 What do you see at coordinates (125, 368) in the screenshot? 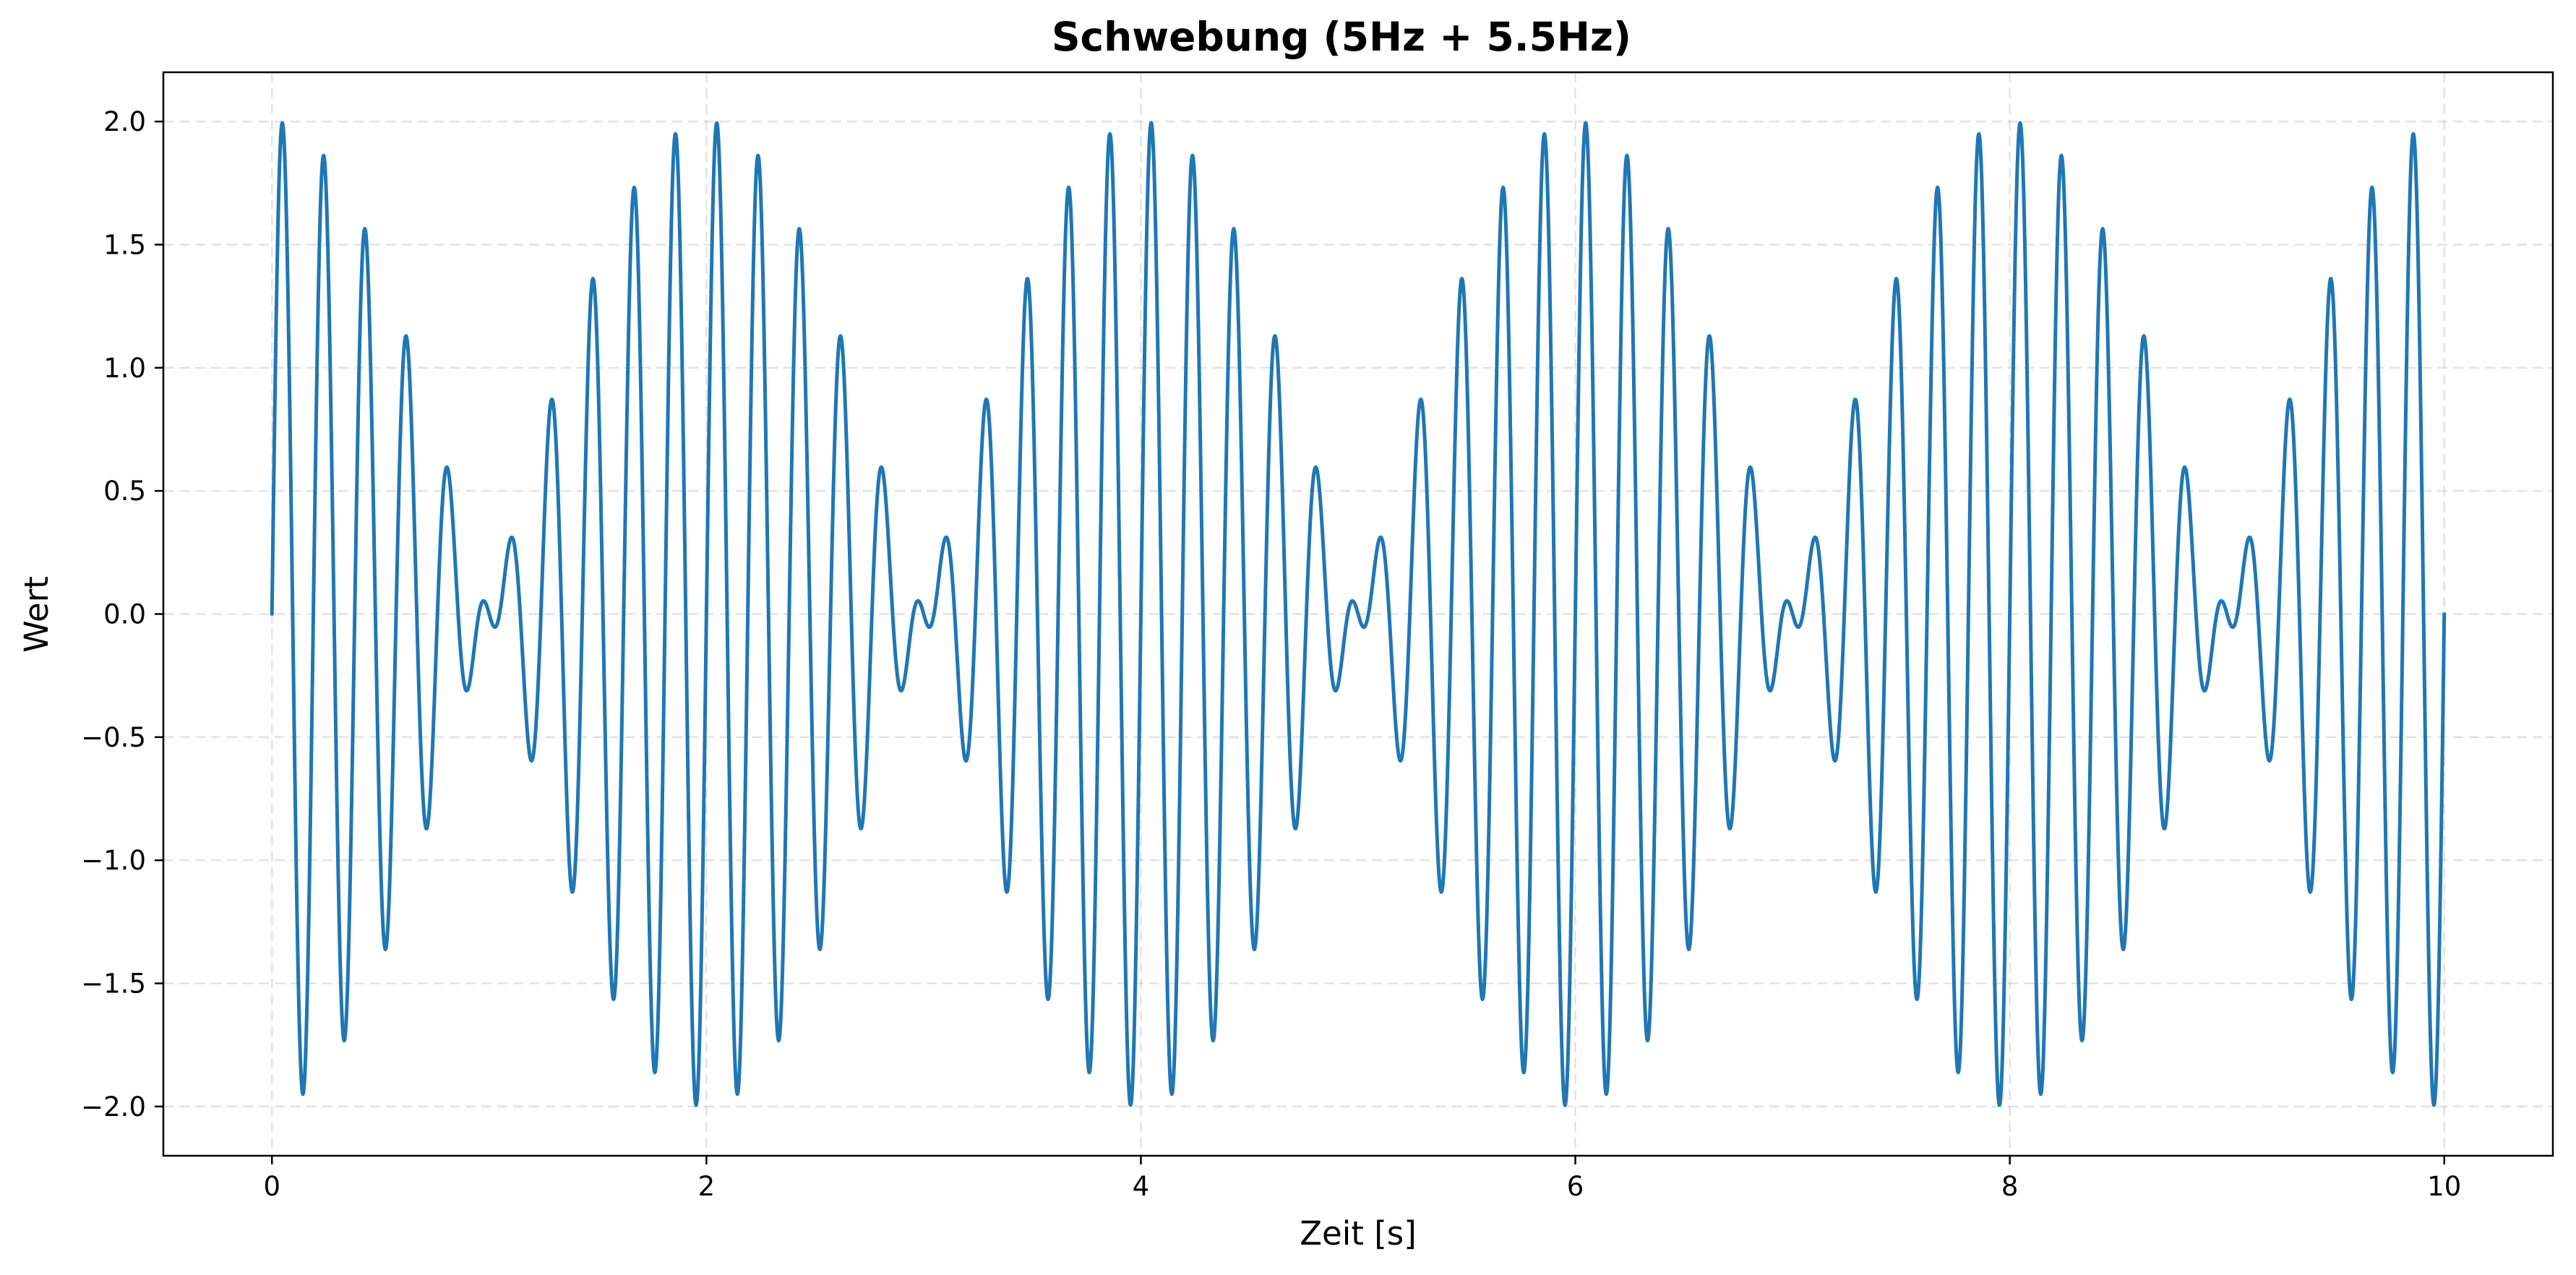
I see `y-tick-label: 1.0` at bounding box center [125, 368].